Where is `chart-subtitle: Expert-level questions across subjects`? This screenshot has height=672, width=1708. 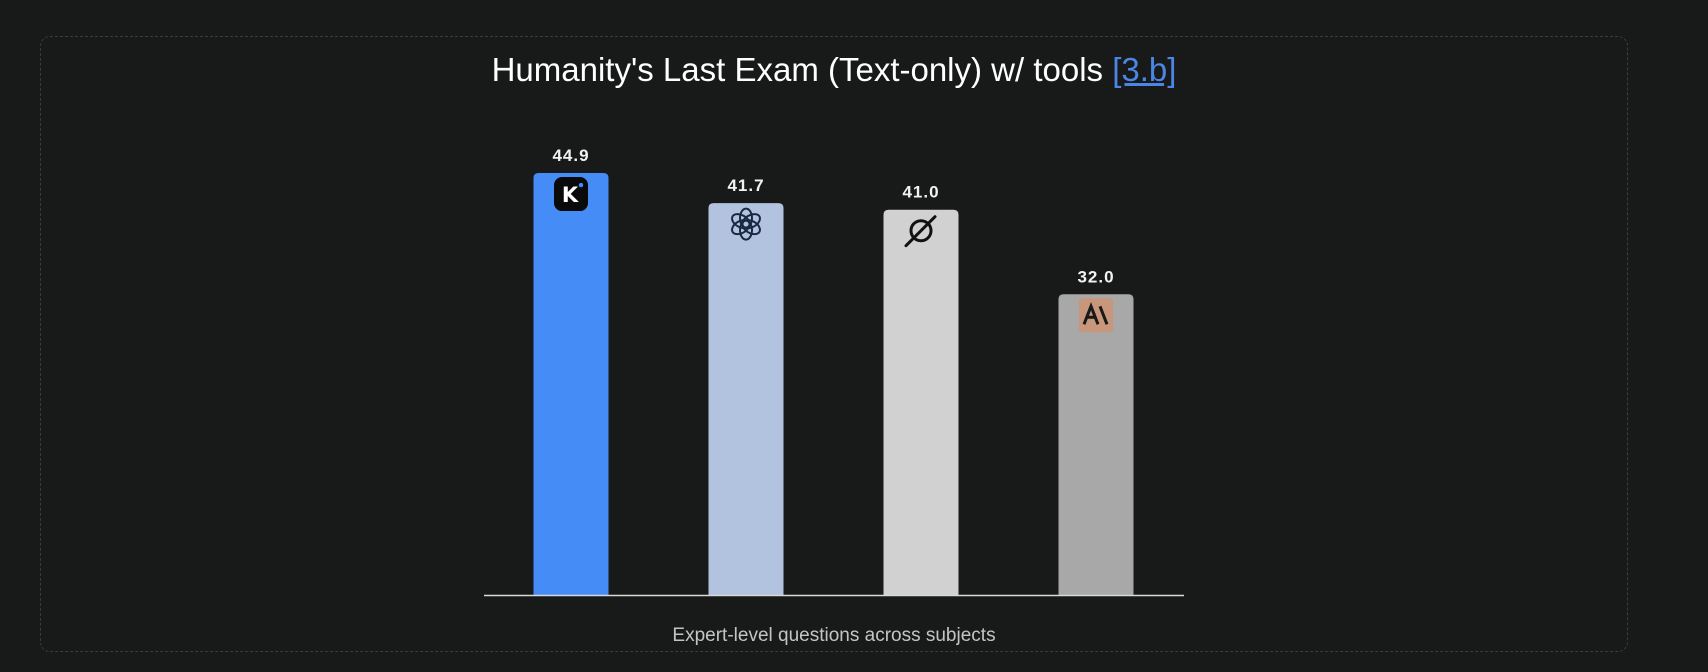 chart-subtitle: Expert-level questions across subjects is located at coordinates (834, 635).